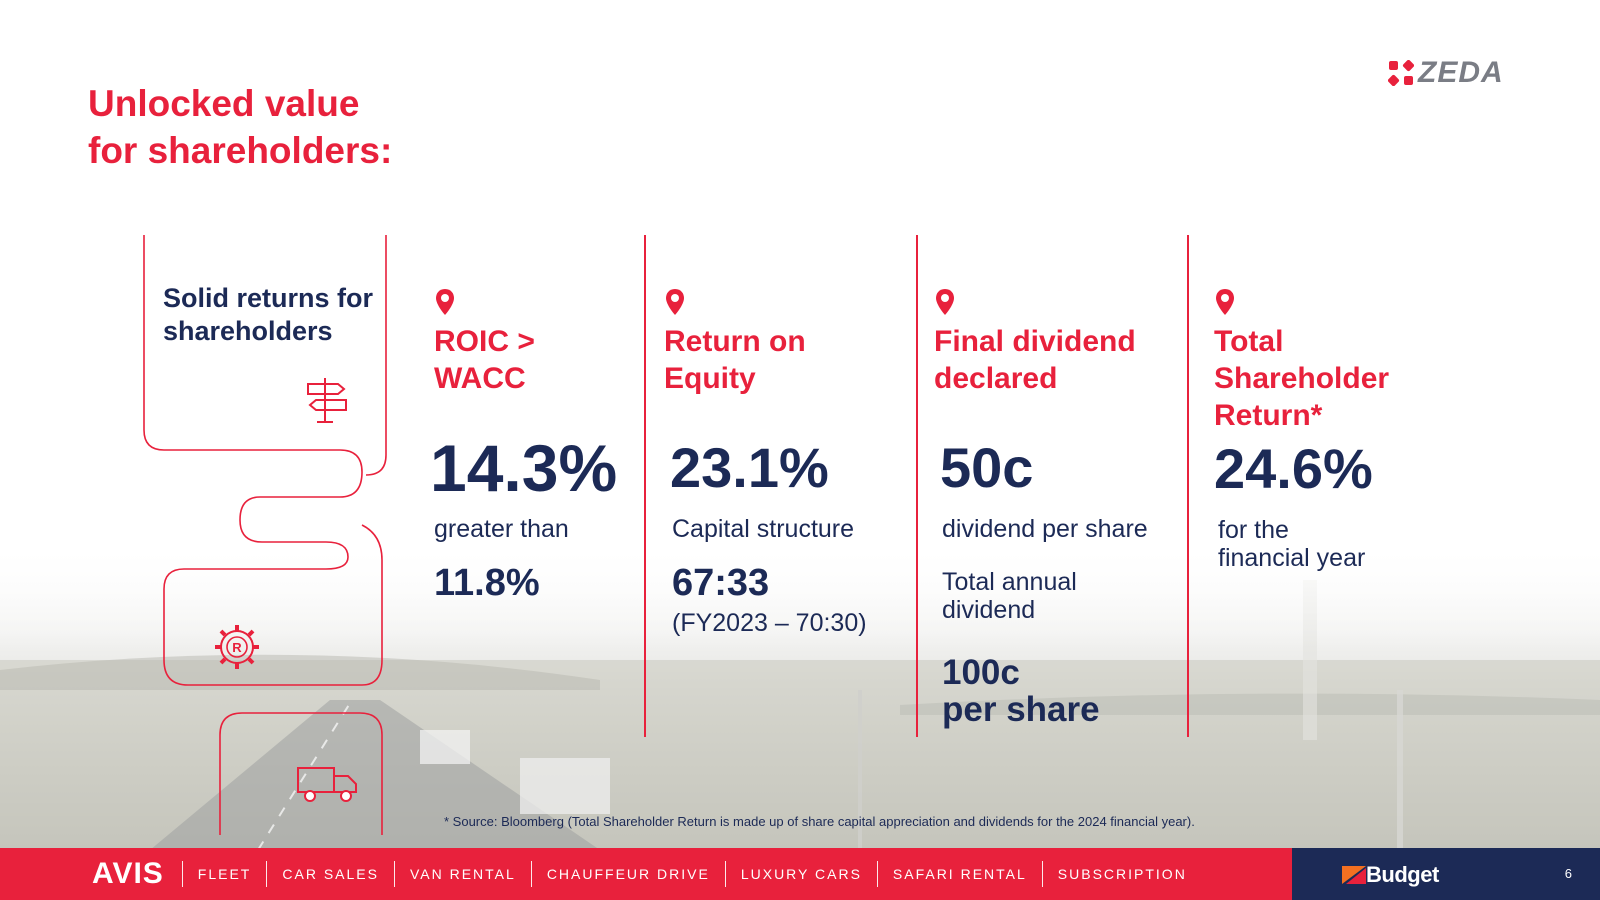 This screenshot has width=1600, height=900. What do you see at coordinates (1121, 874) in the screenshot?
I see `footer-nav-subscription: SUBSCRIPTION` at bounding box center [1121, 874].